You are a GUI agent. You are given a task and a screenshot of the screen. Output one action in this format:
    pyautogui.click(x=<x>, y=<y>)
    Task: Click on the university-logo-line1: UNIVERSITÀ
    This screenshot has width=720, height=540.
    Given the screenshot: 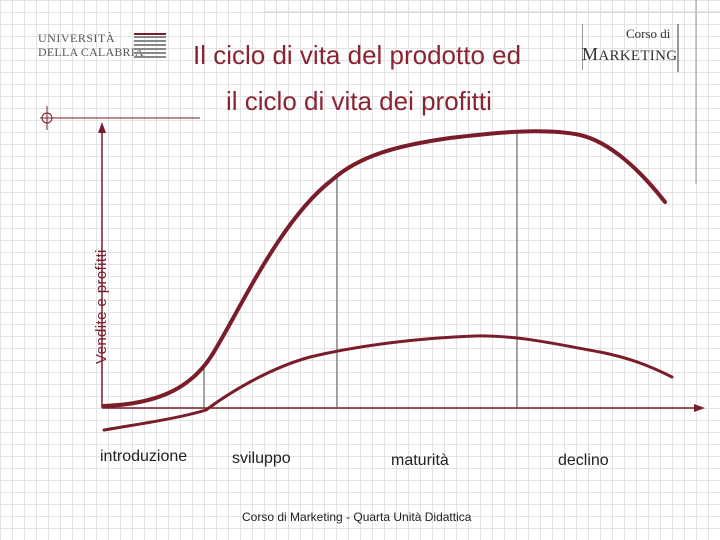 What is the action you would take?
    pyautogui.click(x=76, y=38)
    